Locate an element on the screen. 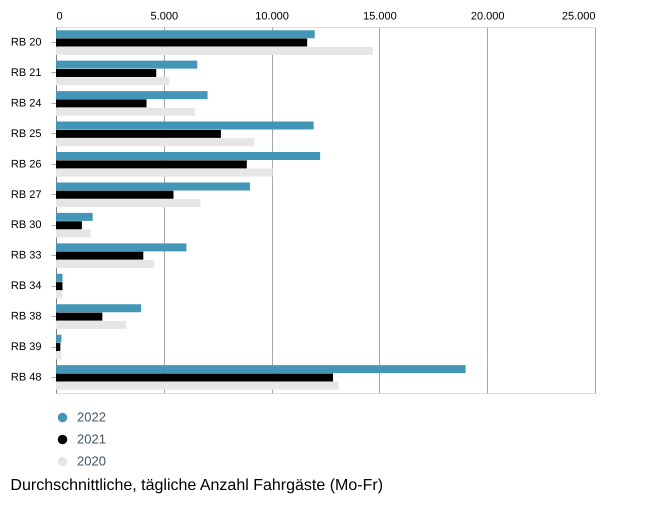 The height and width of the screenshot is (507, 648). x-tick-label: 10.000 is located at coordinates (272, 16).